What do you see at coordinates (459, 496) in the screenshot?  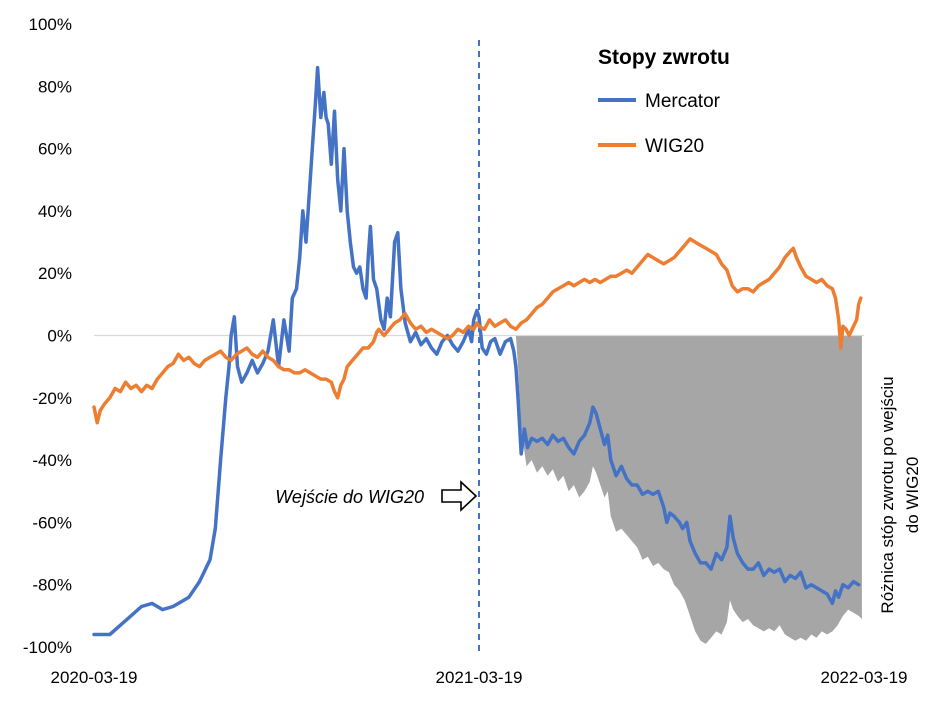 I see `arrow-right-icon` at bounding box center [459, 496].